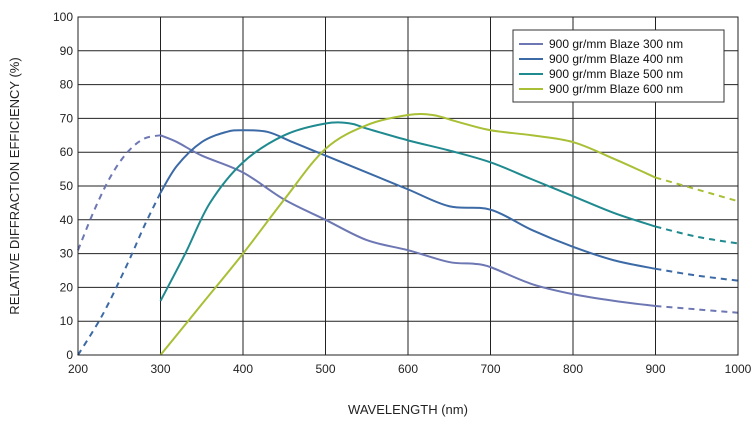 Image resolution: width=755 pixels, height=426 pixels. I want to click on x-tick-label-0: 200, so click(78, 369).